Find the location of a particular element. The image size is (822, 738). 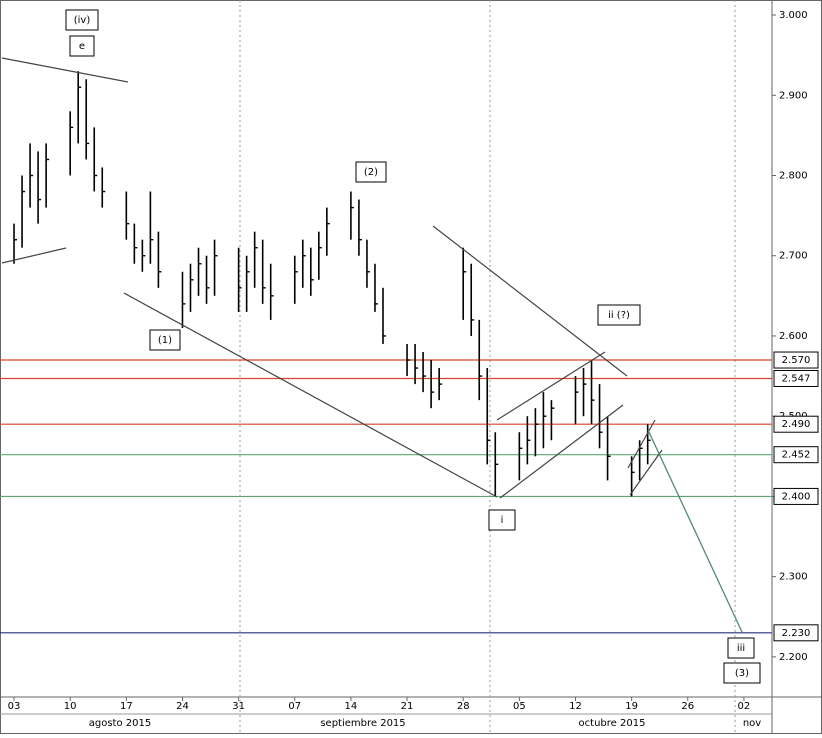

level-label: 2.570 is located at coordinates (796, 360).